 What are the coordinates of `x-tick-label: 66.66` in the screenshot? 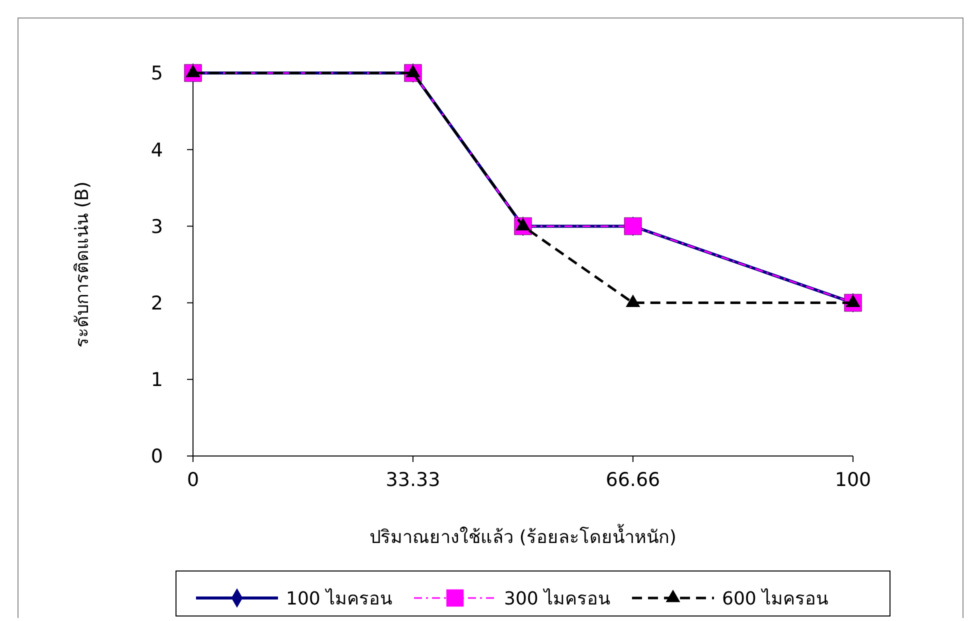 It's located at (633, 480).